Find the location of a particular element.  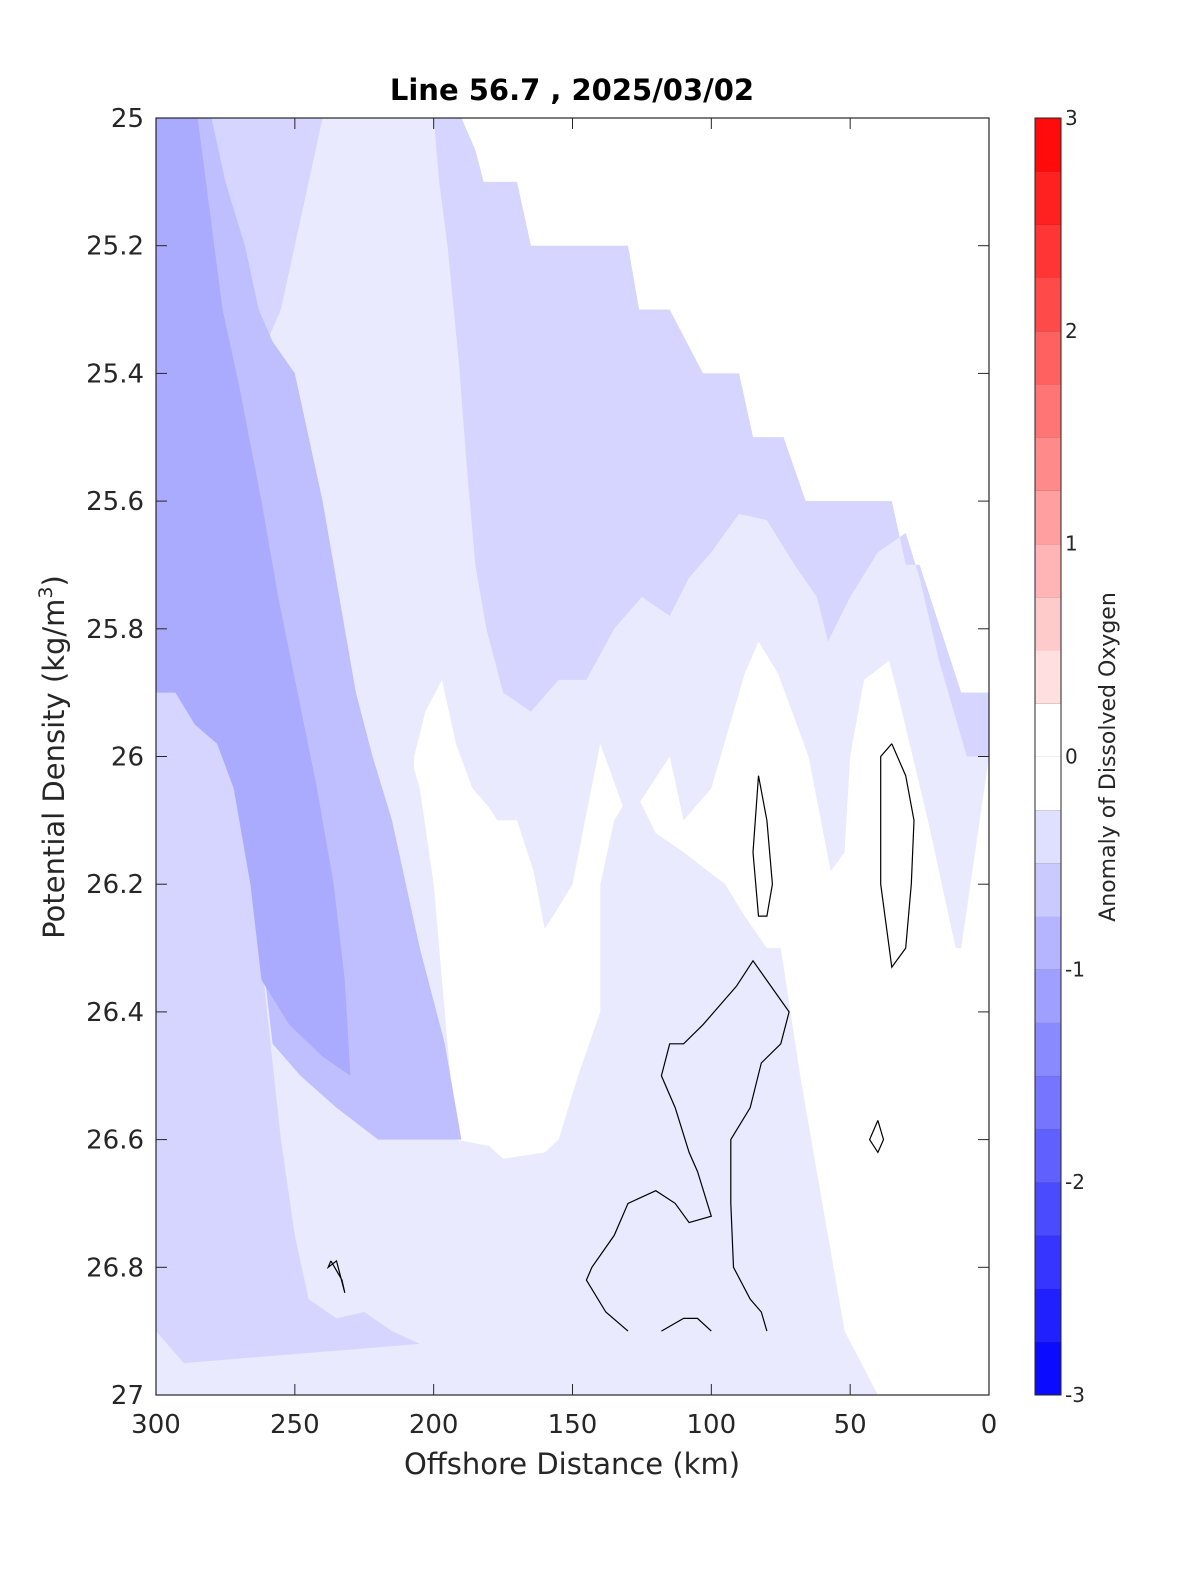

y-tick-label: 26.8 is located at coordinates (115, 1268).